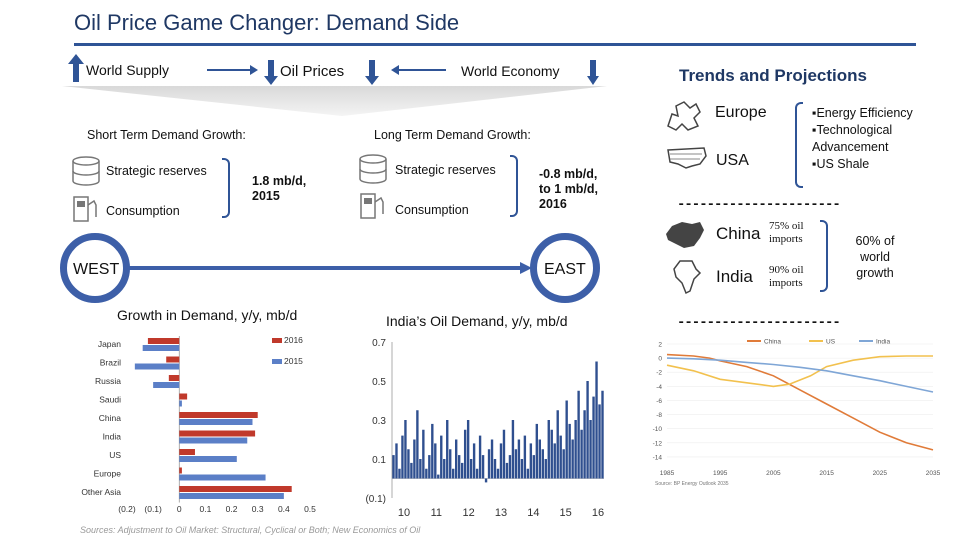 This screenshot has height=540, width=960. I want to click on x-tick-label: 0.4, so click(284, 509).